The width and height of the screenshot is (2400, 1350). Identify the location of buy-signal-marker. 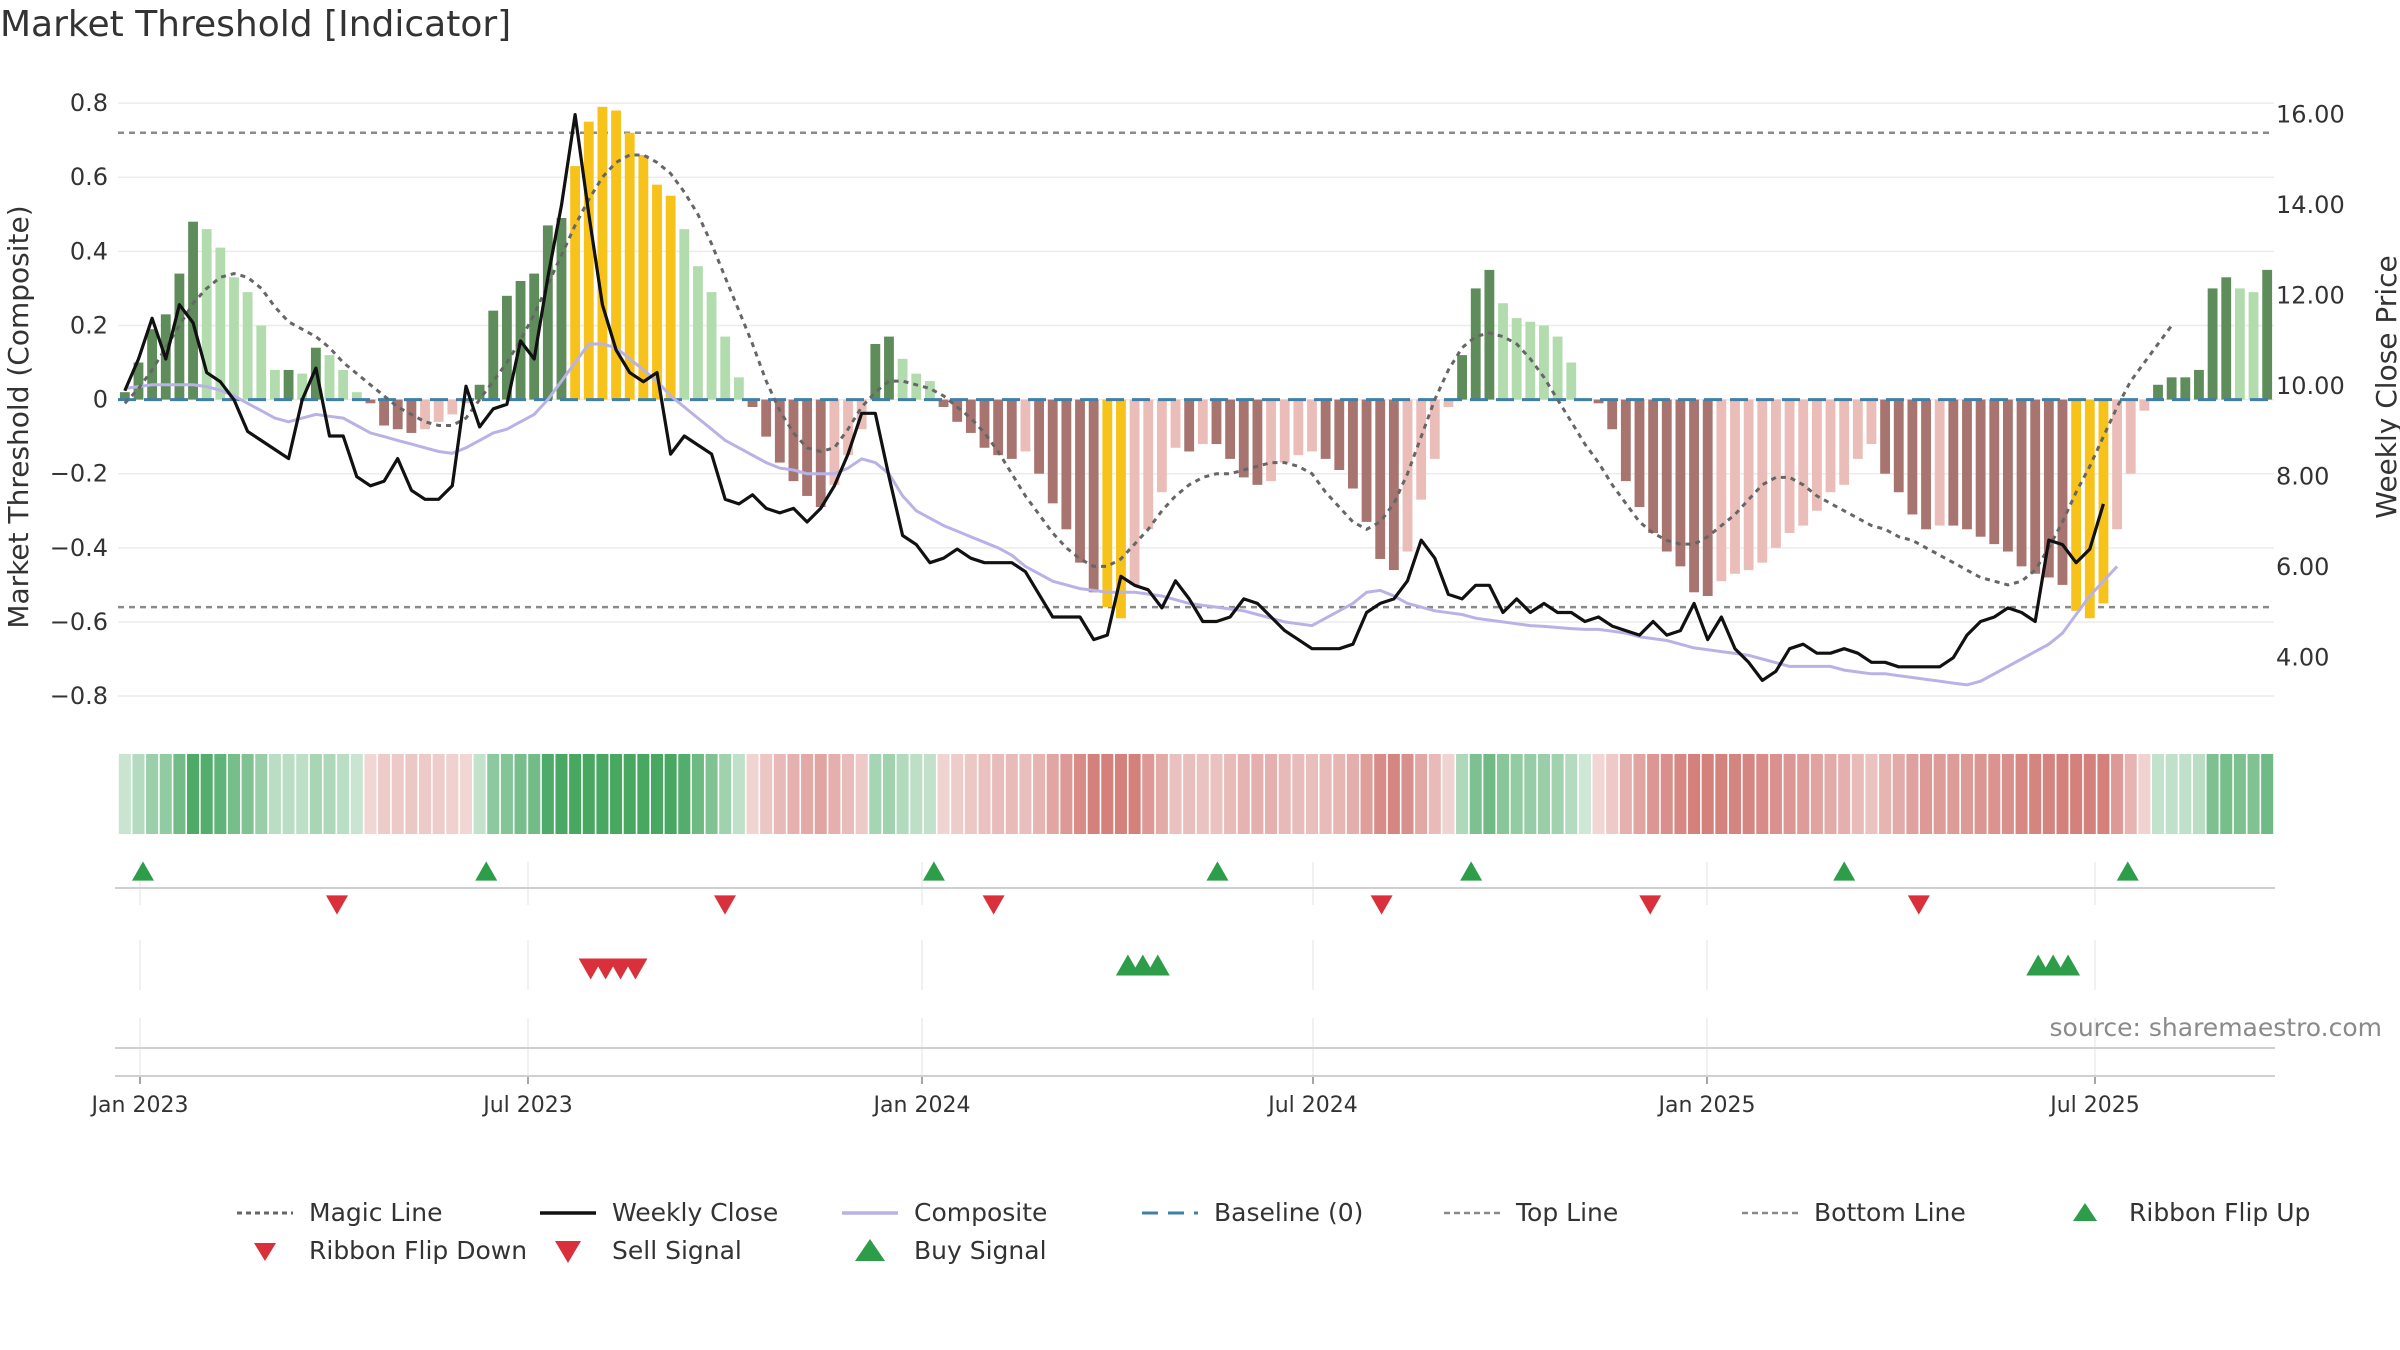
(2068, 965).